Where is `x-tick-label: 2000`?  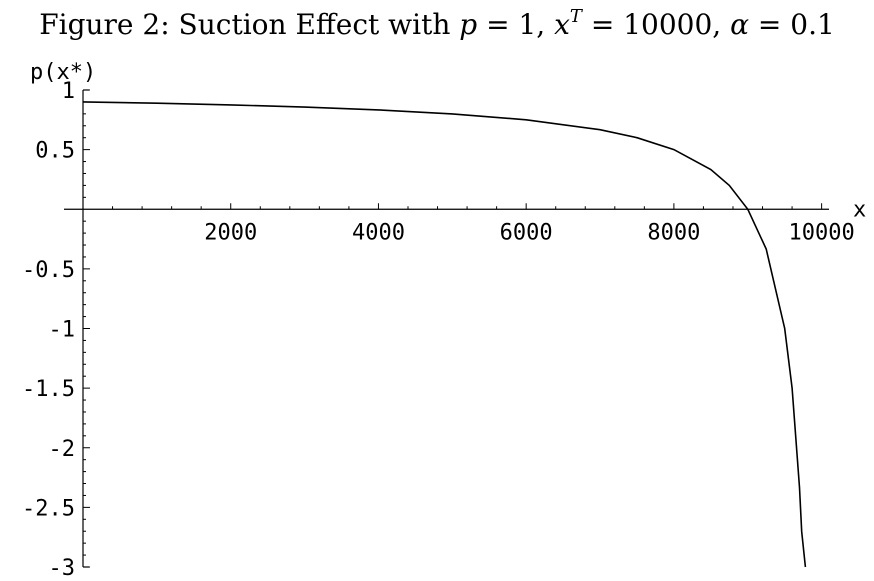
x-tick-label: 2000 is located at coordinates (230, 232).